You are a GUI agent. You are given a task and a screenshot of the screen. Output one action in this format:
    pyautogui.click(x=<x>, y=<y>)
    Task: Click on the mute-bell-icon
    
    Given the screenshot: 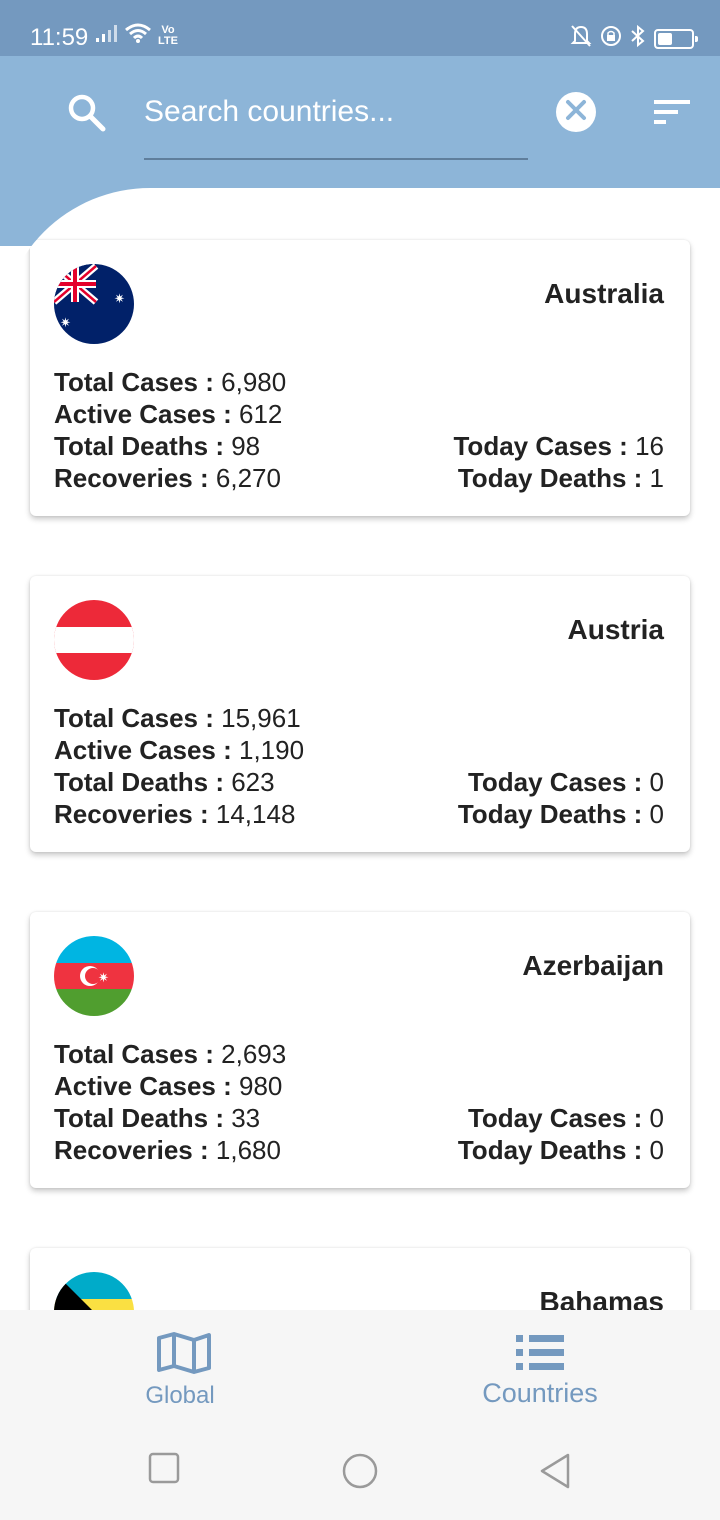 What is the action you would take?
    pyautogui.click(x=581, y=38)
    